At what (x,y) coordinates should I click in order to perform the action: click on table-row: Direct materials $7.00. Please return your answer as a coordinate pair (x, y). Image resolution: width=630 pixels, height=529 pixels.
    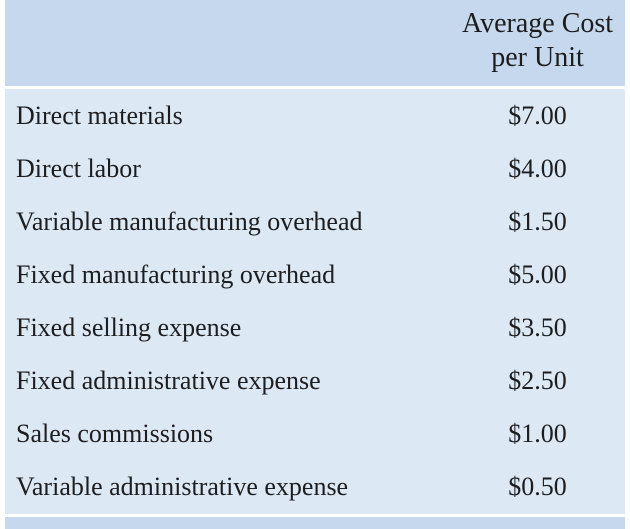
    Looking at the image, I should click on (315, 116).